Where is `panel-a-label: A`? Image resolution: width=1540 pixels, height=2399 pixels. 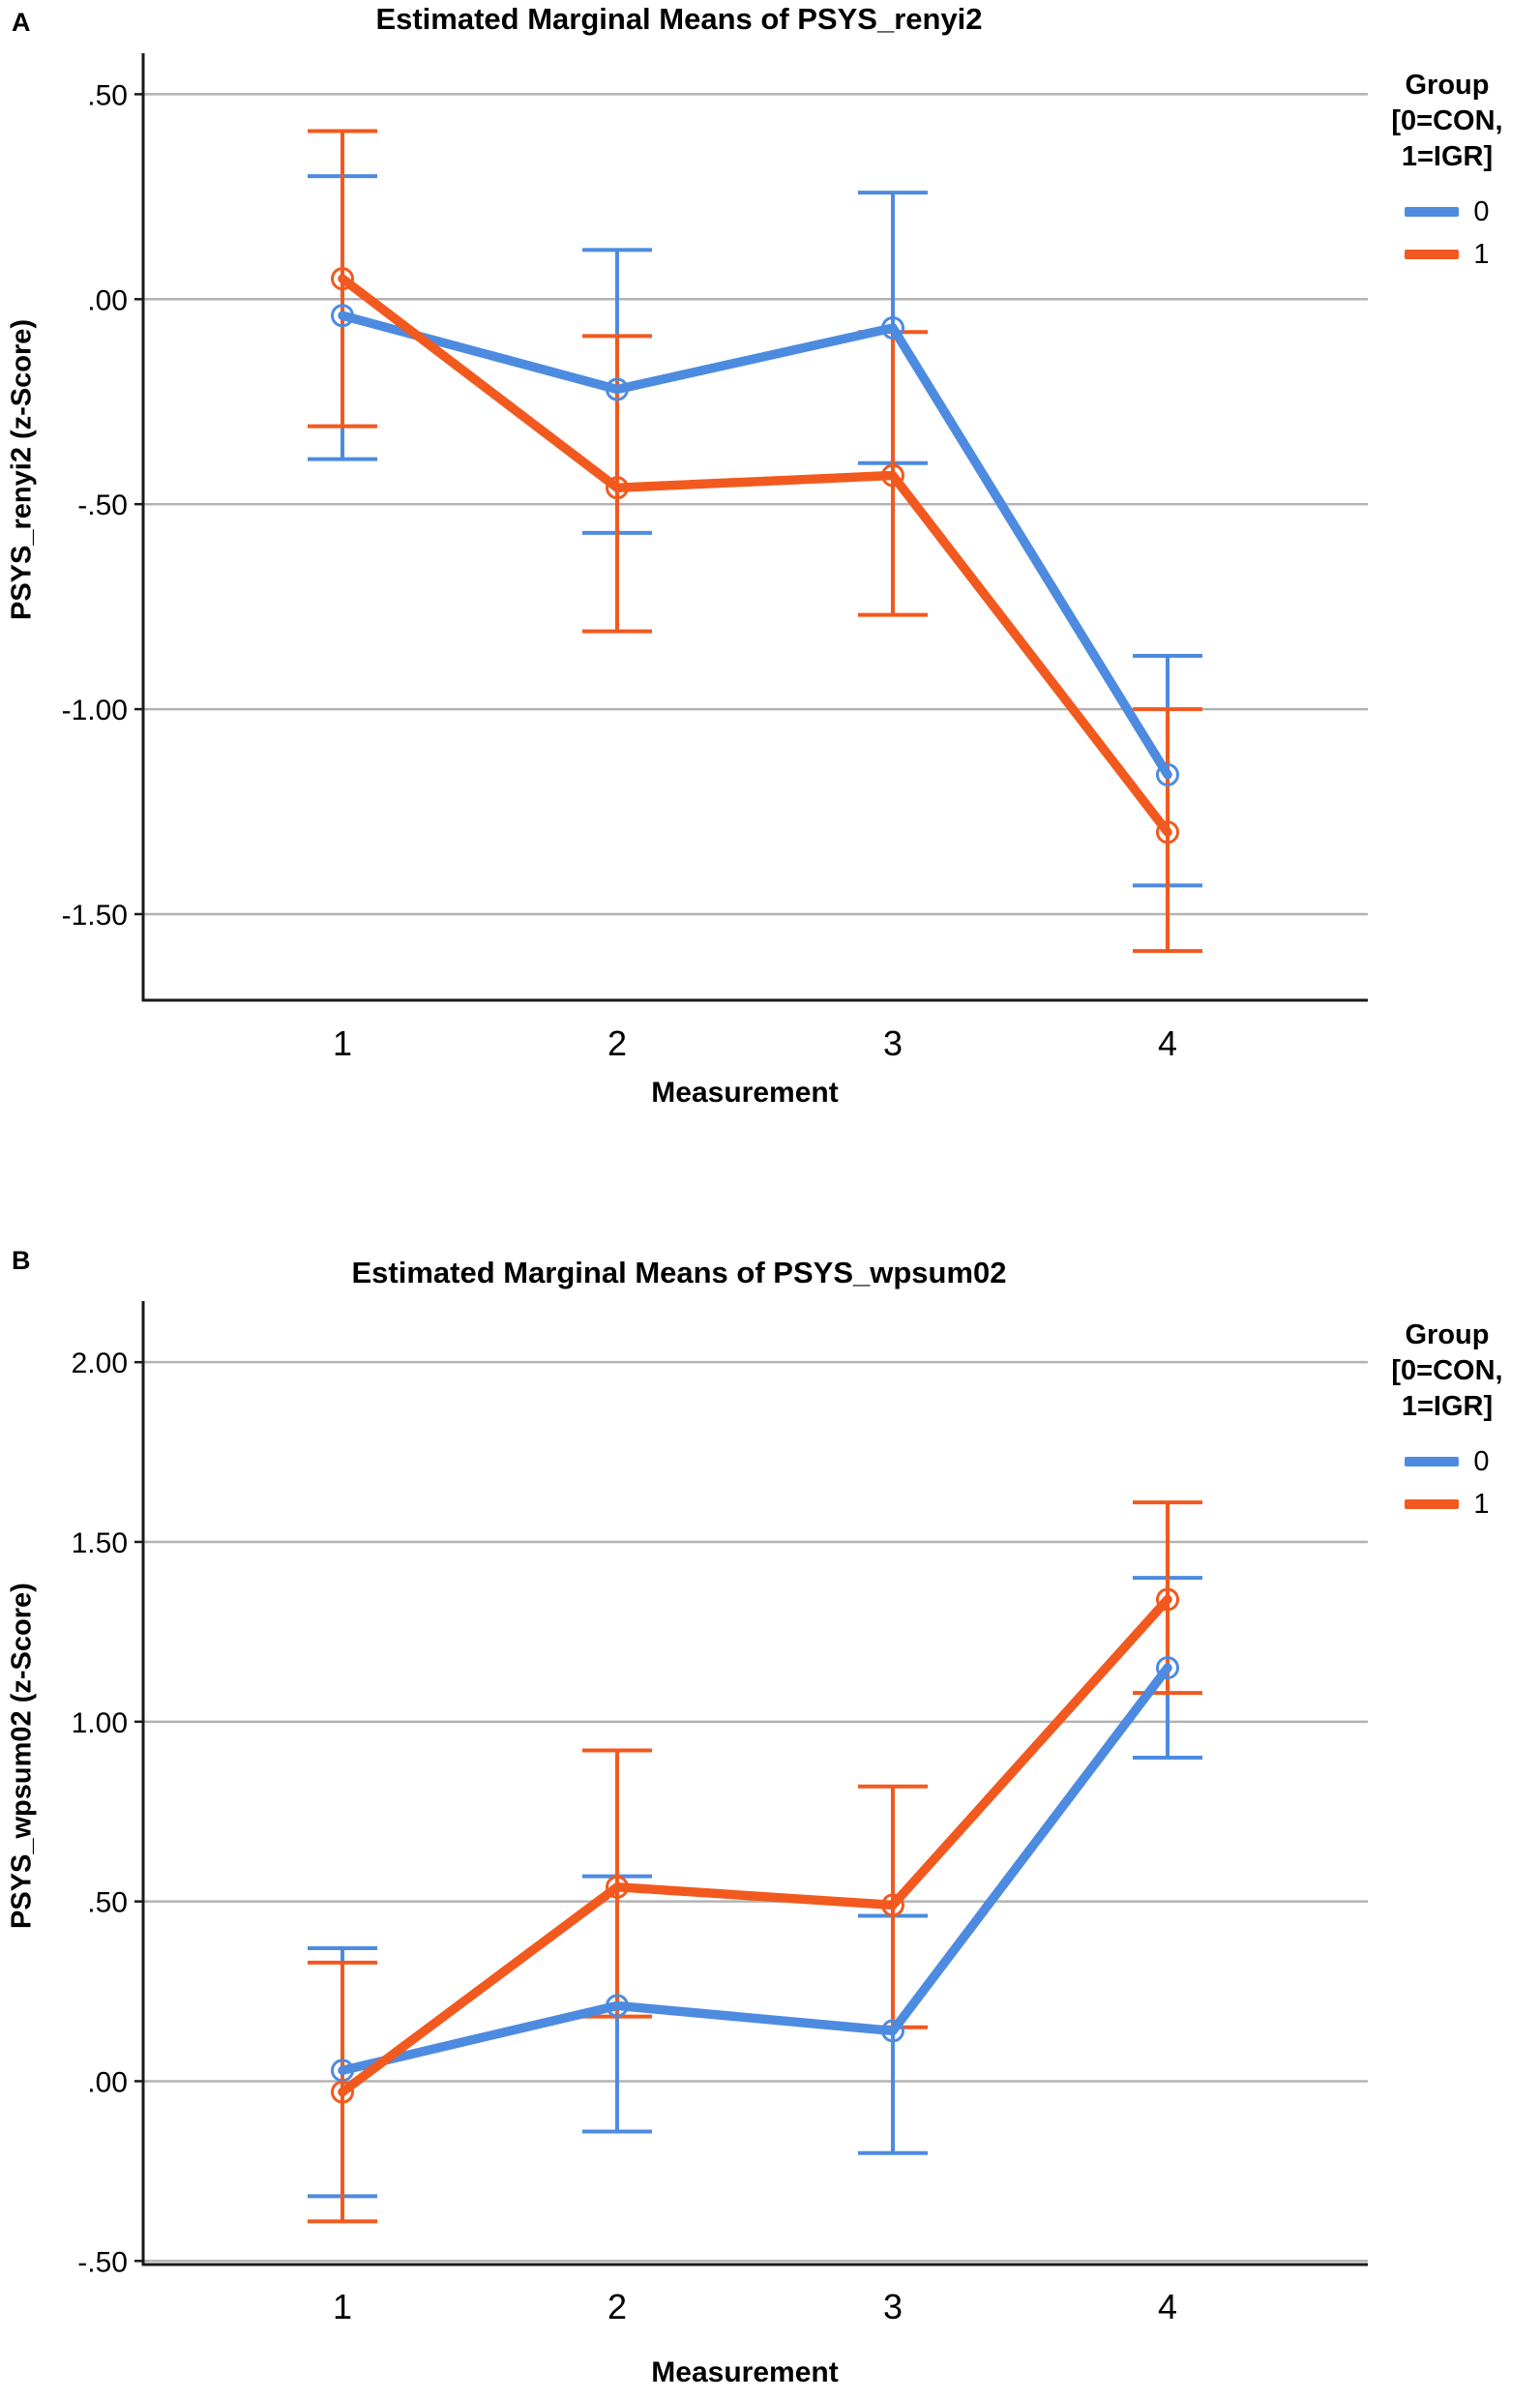 panel-a-label: A is located at coordinates (21, 22).